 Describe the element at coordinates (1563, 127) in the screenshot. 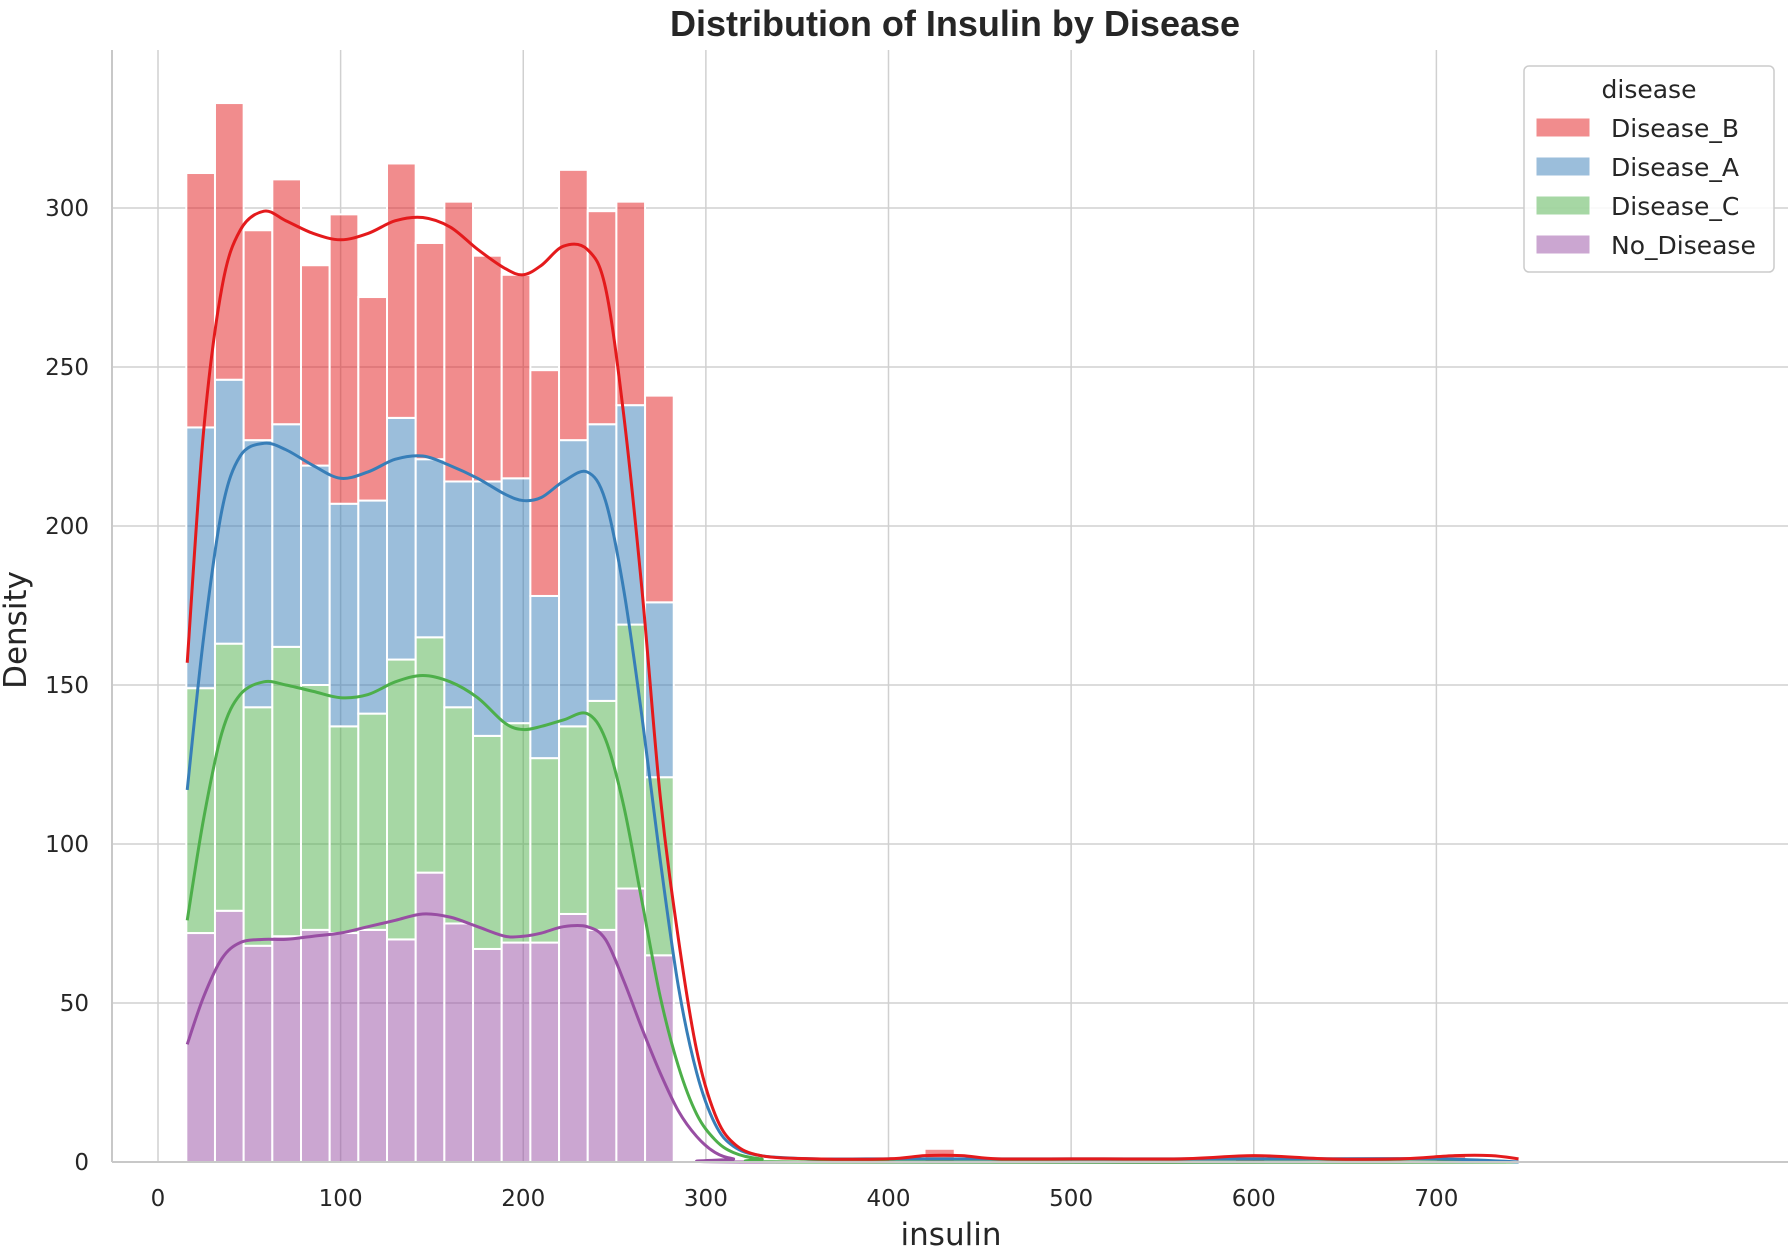

I see `legend-swatch-disease-b` at that location.